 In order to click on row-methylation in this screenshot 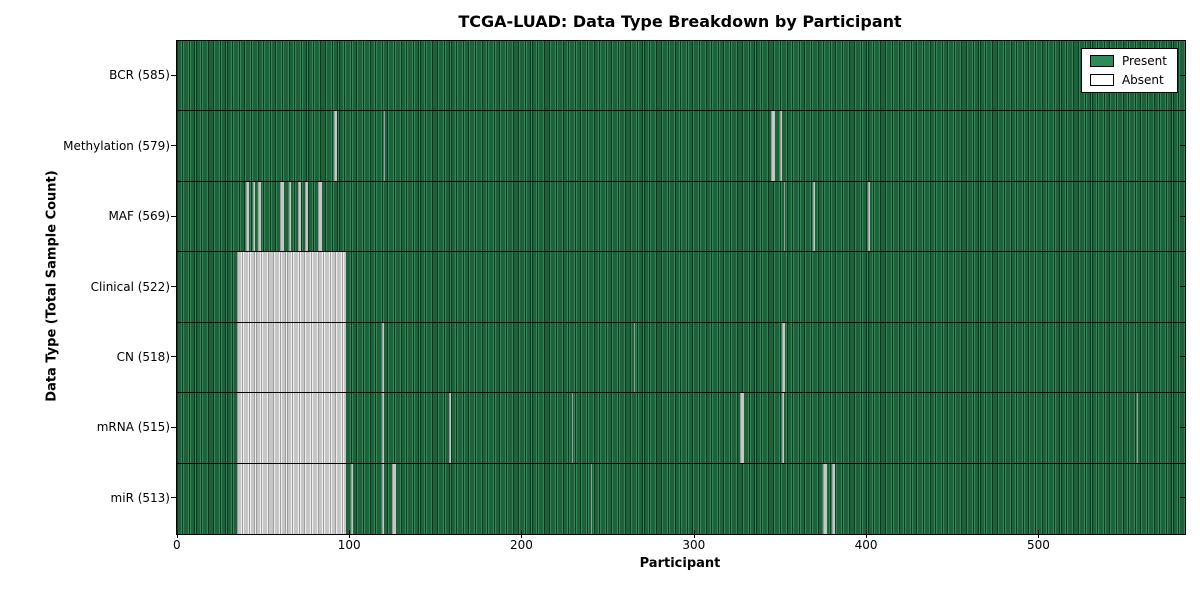, I will do `click(681, 146)`.